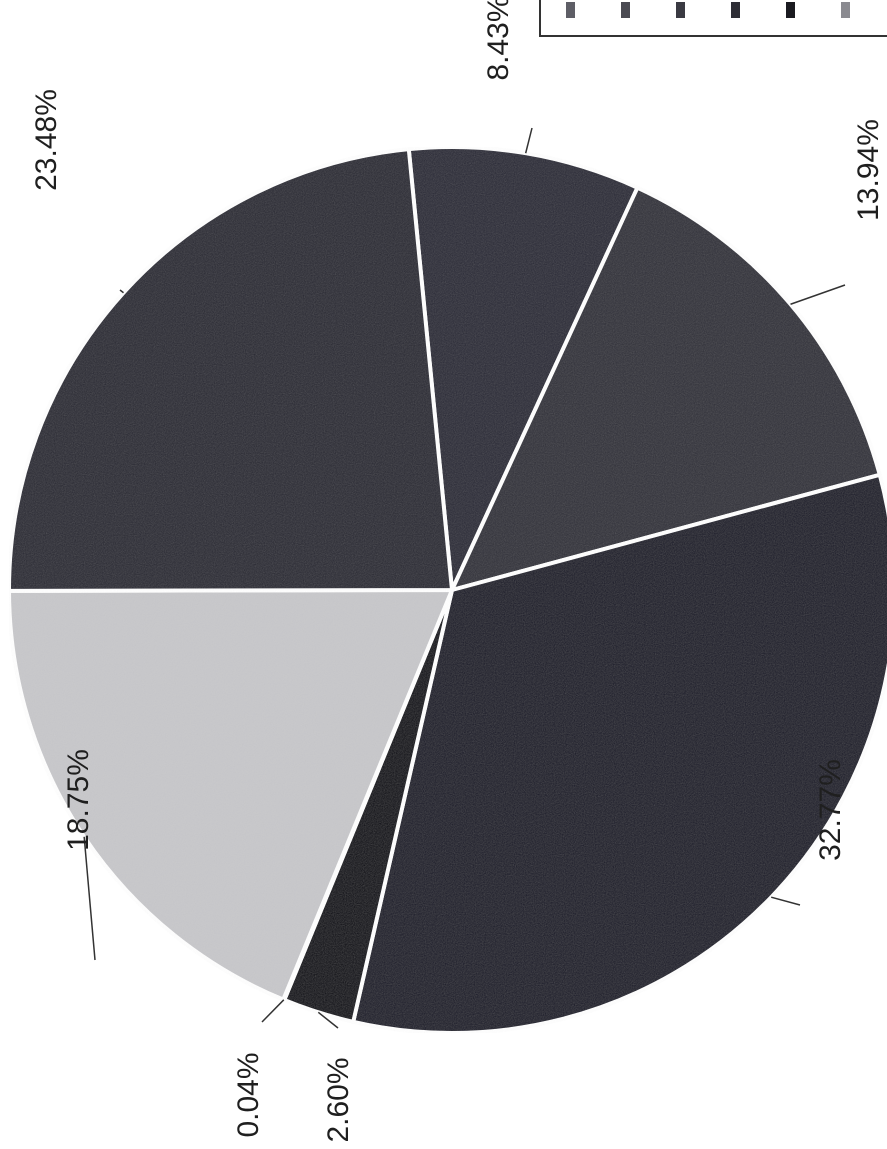 This screenshot has width=887, height=1149. Describe the element at coordinates (498, 40) in the screenshot. I see `slice-label-0: 8.43%` at that location.